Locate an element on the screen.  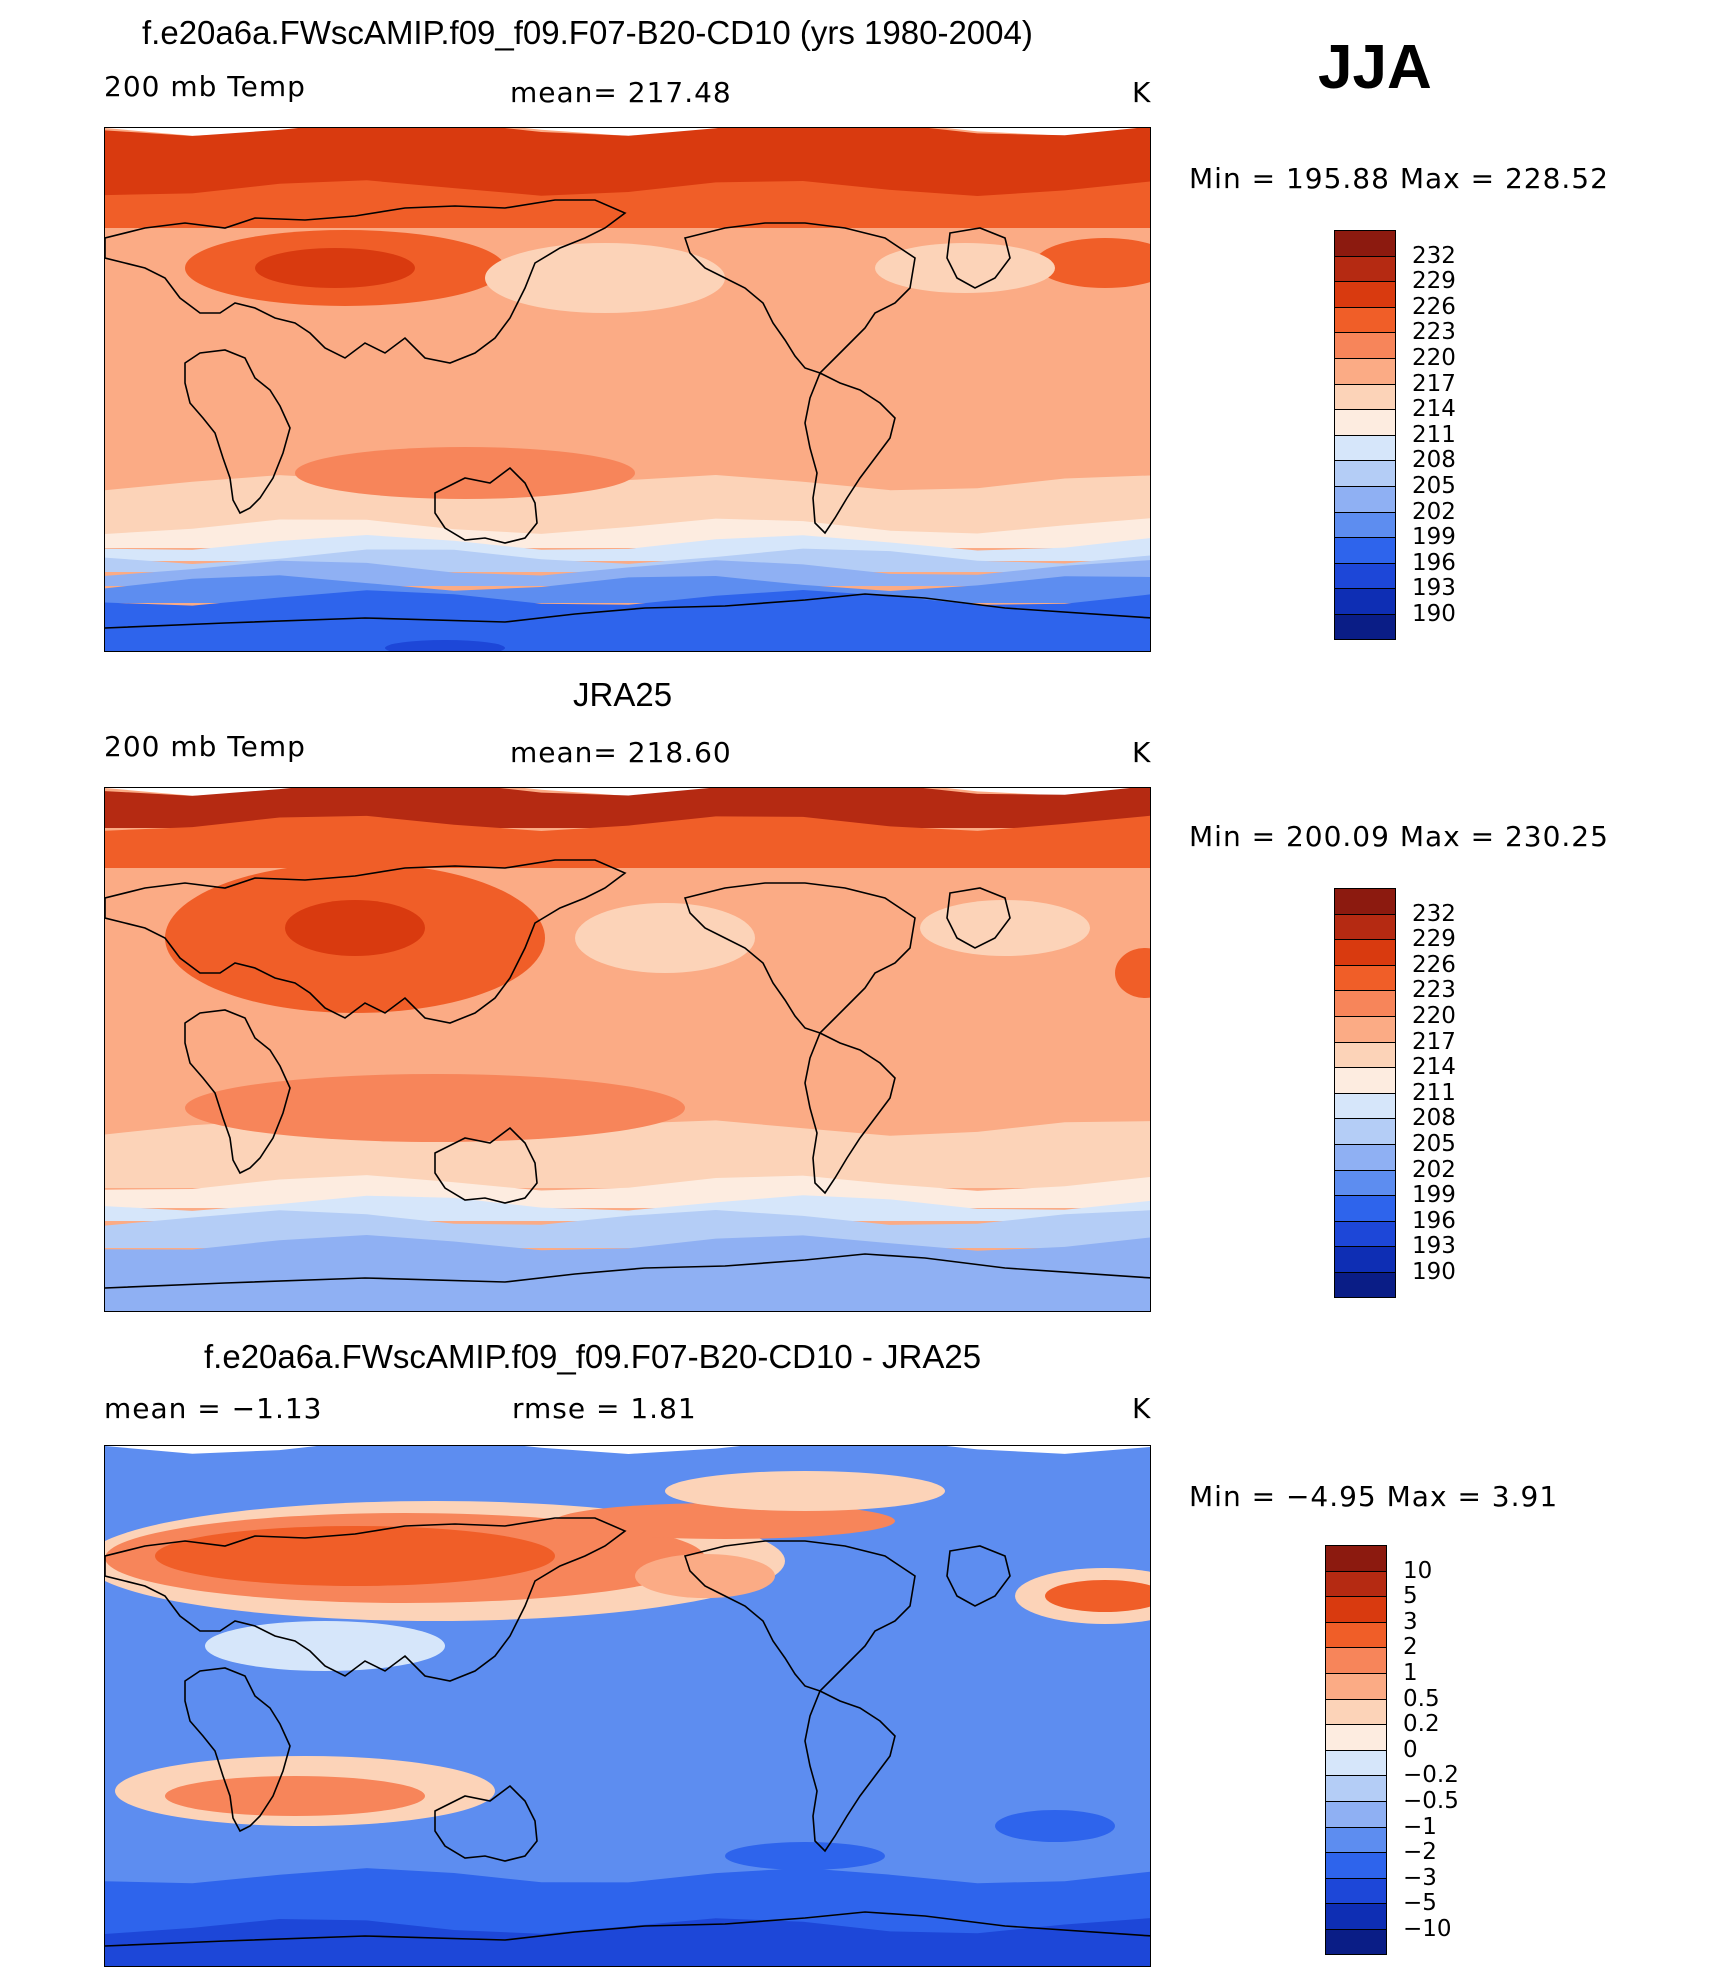
colorbar-tick-label: 0 is located at coordinates (1410, 1749).